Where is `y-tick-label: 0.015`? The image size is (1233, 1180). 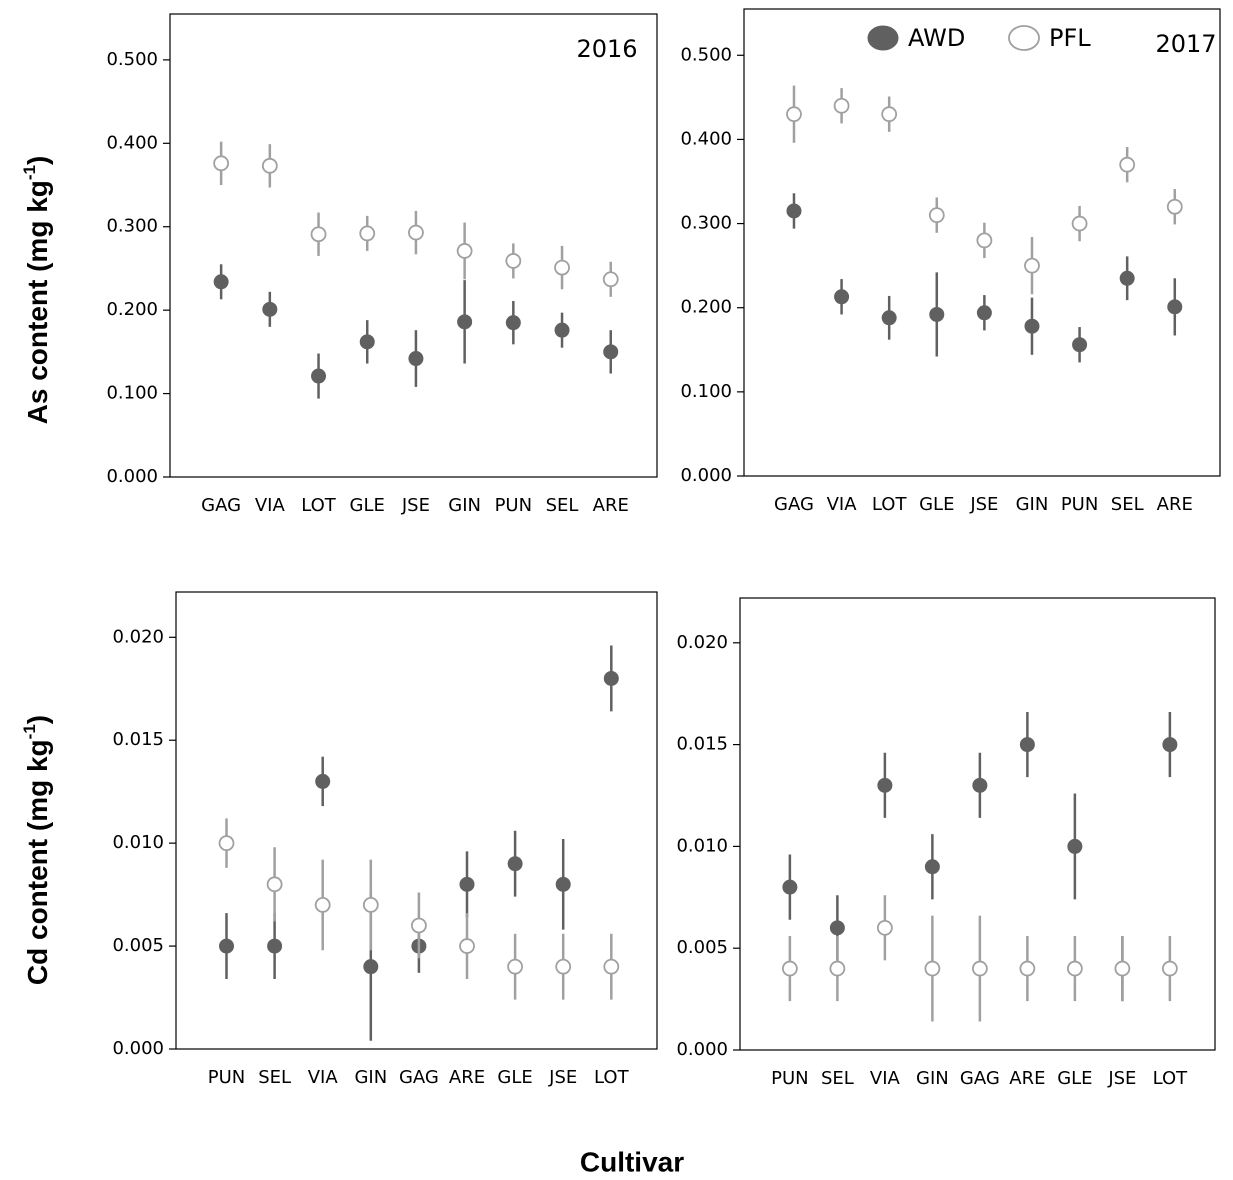 y-tick-label: 0.015 is located at coordinates (702, 744).